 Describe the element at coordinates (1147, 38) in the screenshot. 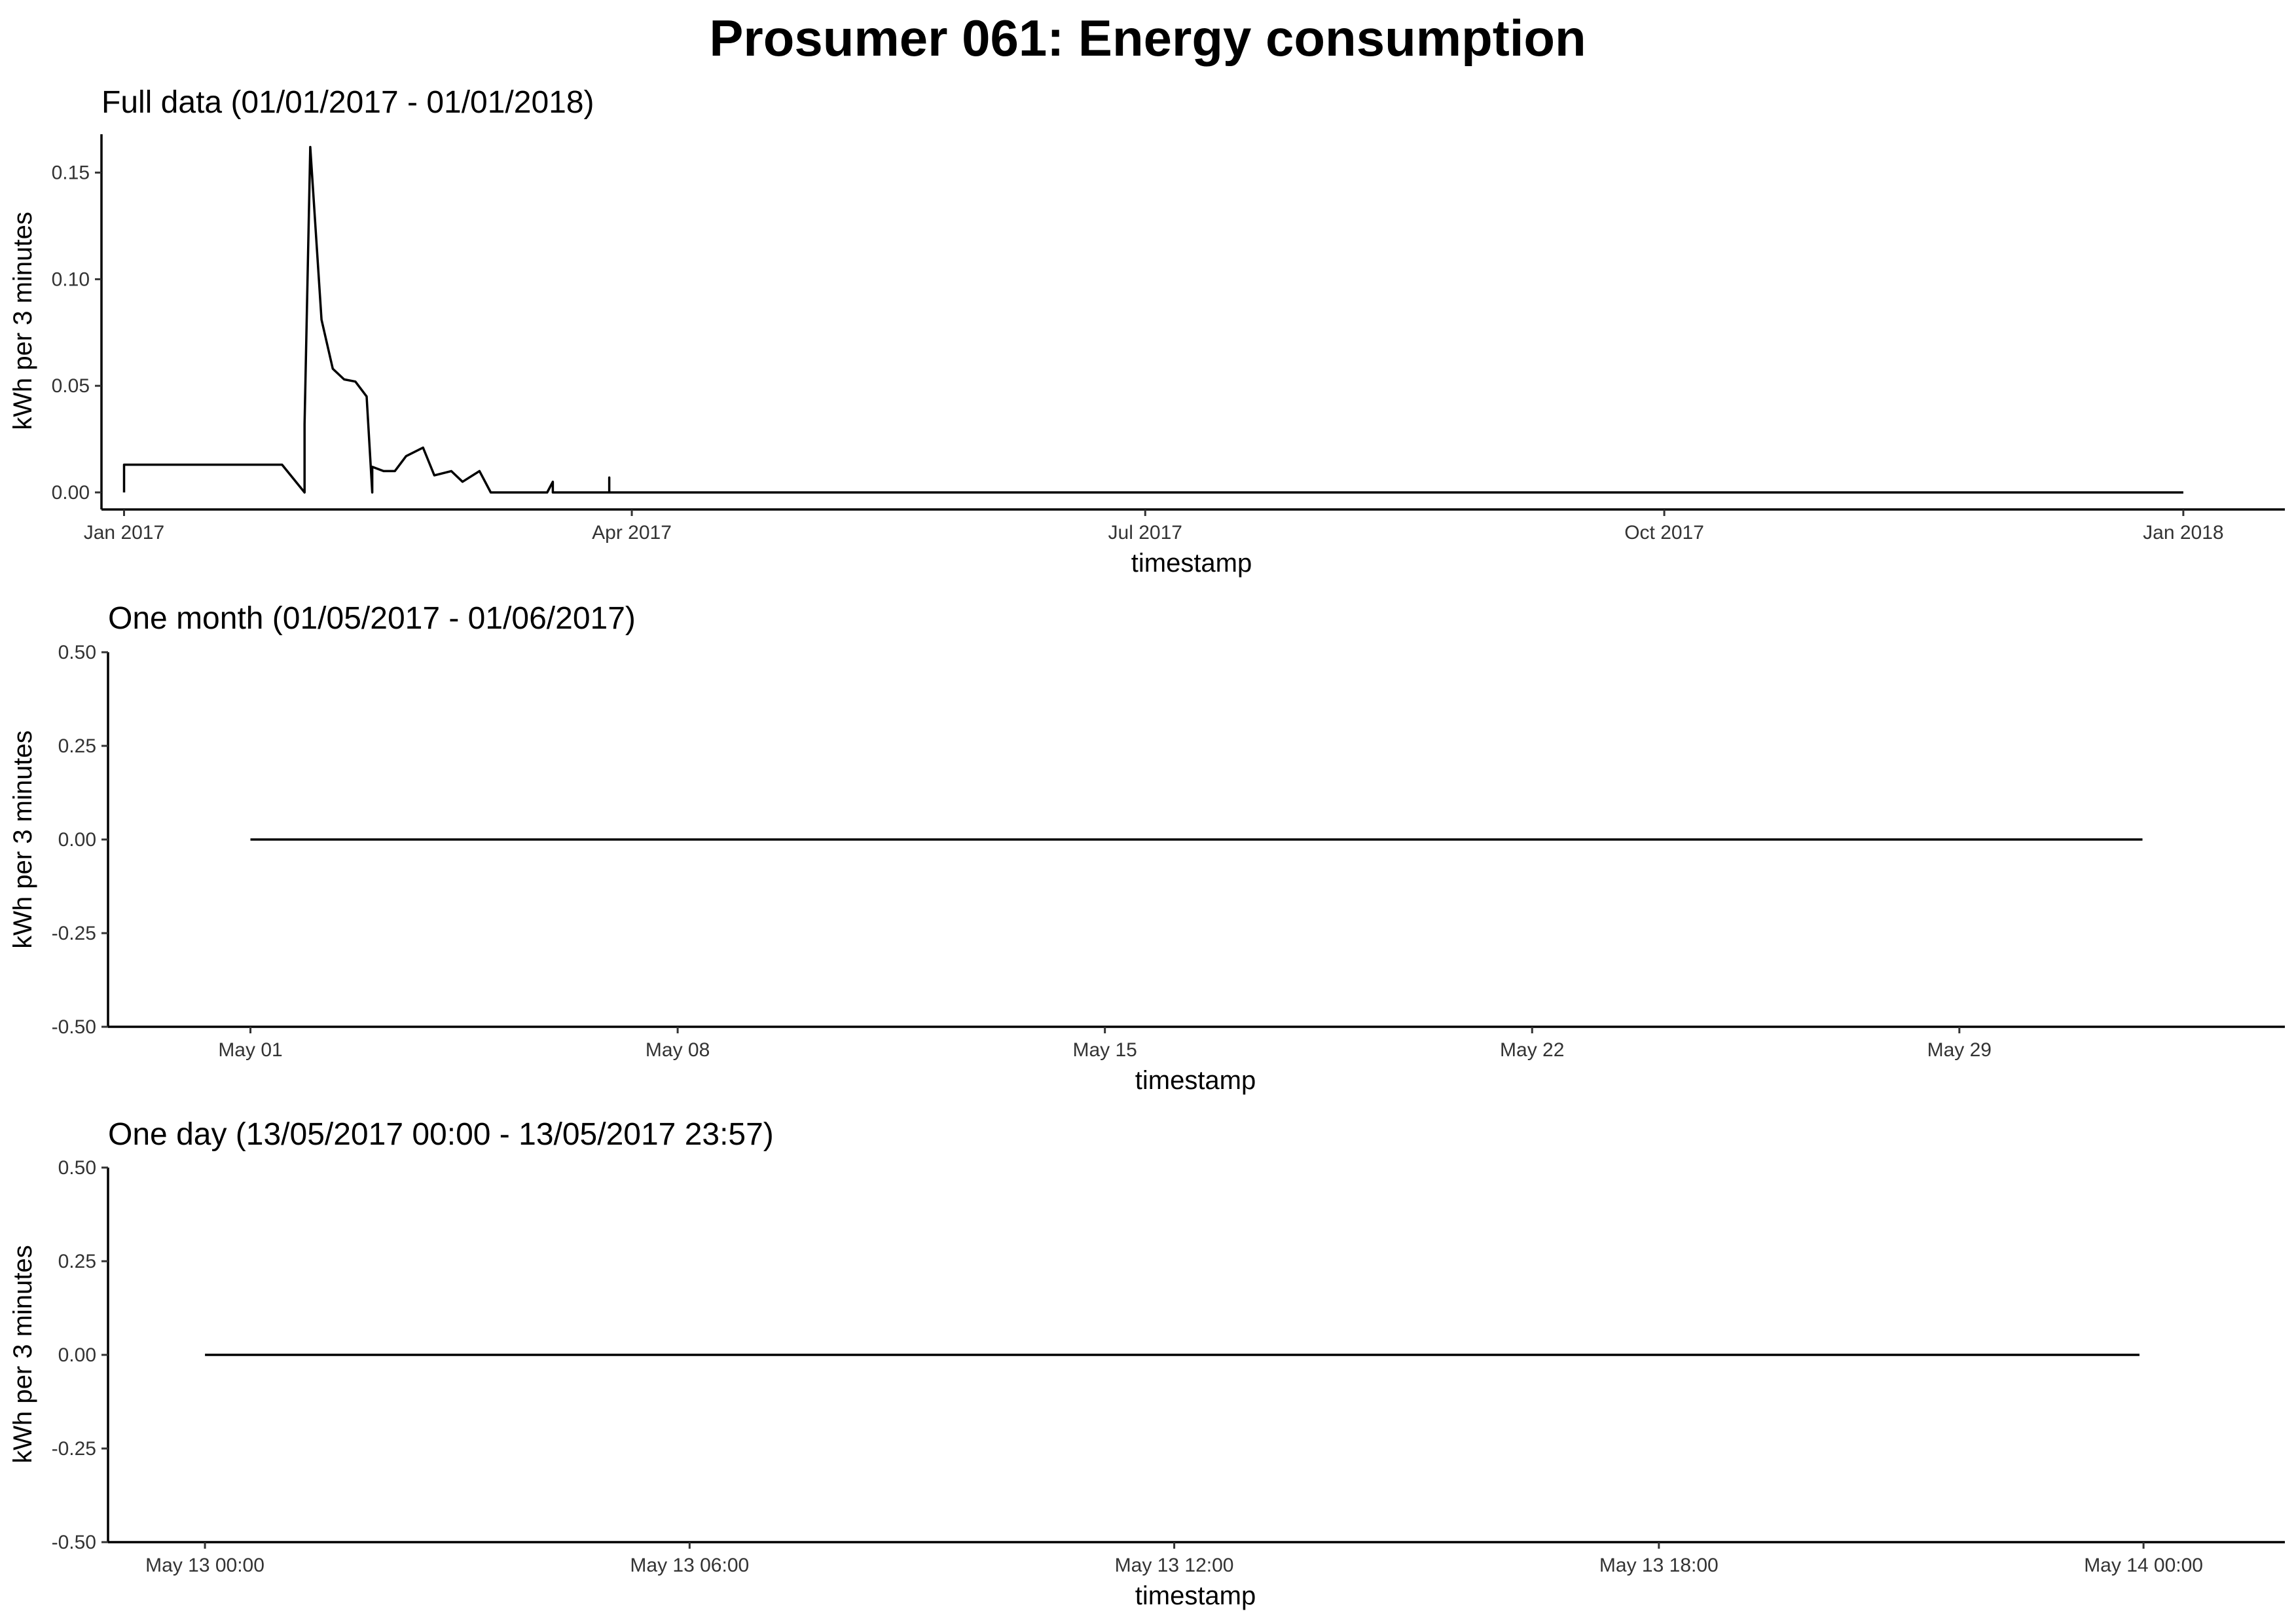

I see `figure-title: Prosumer 061: Energy consumption` at that location.